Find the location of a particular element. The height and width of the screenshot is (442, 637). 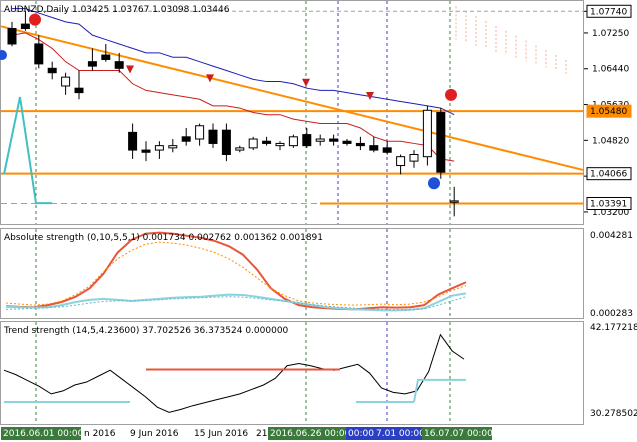

absolute-strength-layer is located at coordinates (236, 273).